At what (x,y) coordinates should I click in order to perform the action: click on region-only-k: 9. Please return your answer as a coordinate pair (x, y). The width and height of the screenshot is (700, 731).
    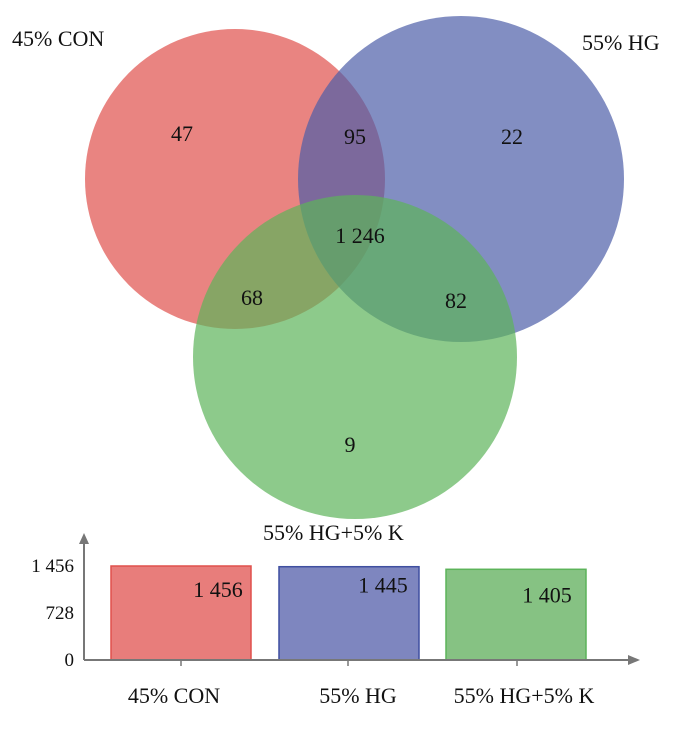
    Looking at the image, I should click on (350, 444).